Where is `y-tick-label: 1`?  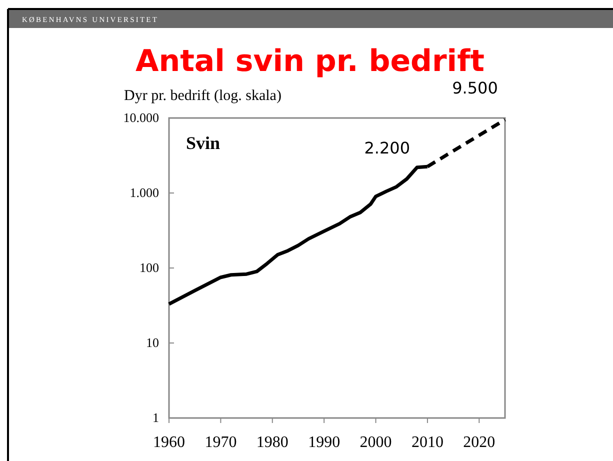 y-tick-label: 1 is located at coordinates (155, 417).